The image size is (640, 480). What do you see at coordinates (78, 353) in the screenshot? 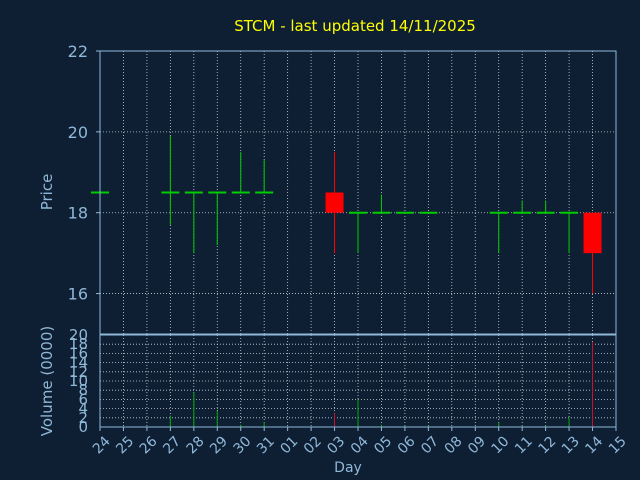
I see `volume-tick-label: 16` at bounding box center [78, 353].